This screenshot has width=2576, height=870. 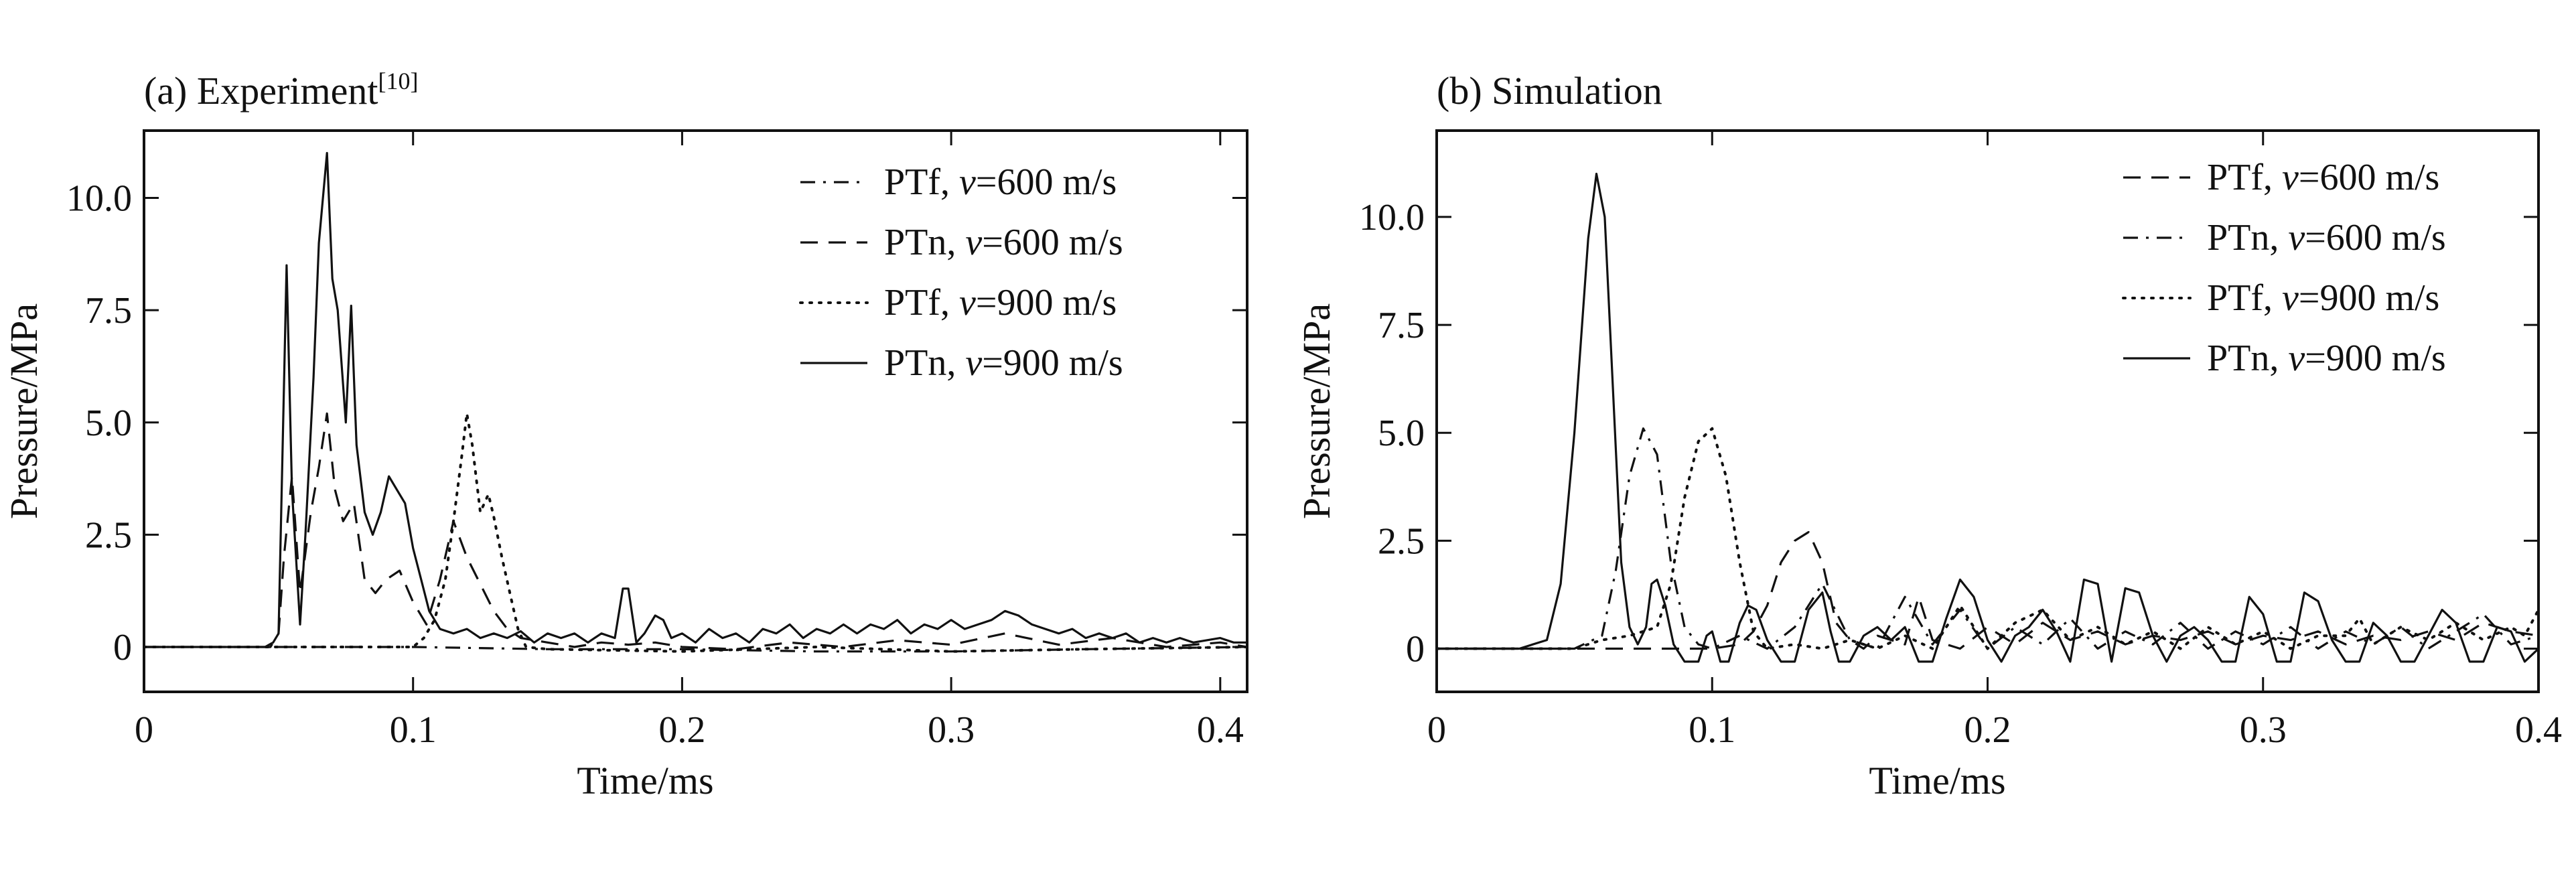 What do you see at coordinates (281, 90) in the screenshot?
I see `chart-title: (a) Experiment[10]` at bounding box center [281, 90].